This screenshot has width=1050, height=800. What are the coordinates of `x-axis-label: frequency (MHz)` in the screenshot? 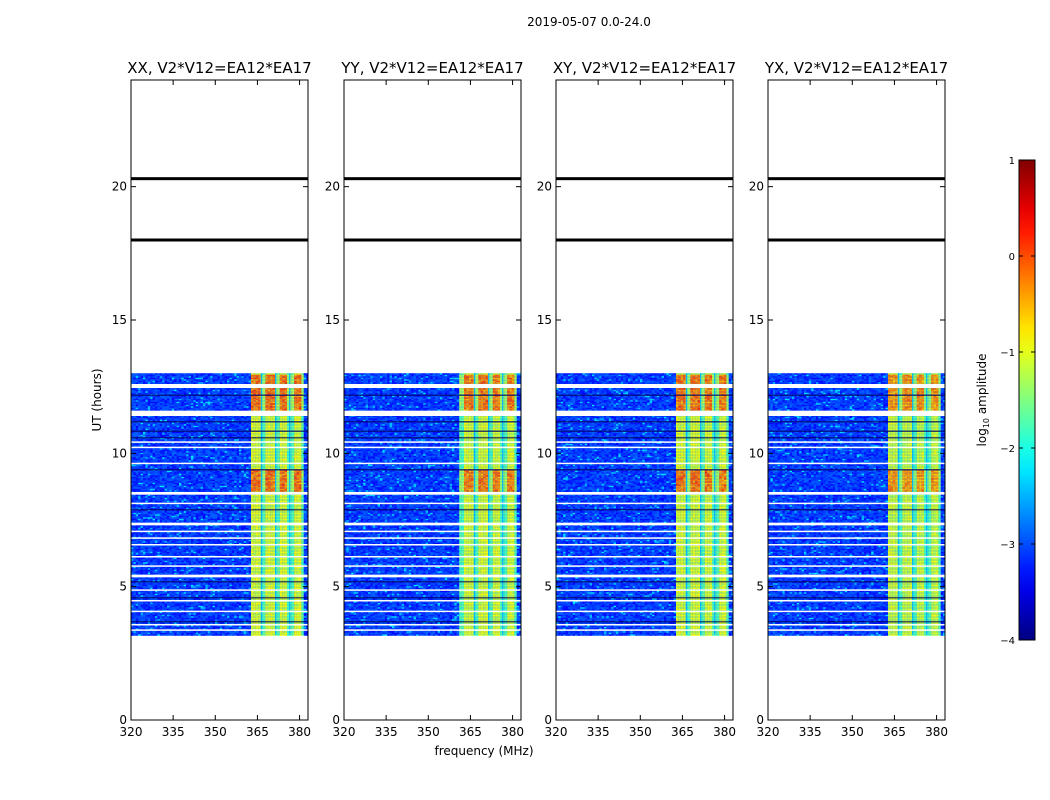 It's located at (483, 751).